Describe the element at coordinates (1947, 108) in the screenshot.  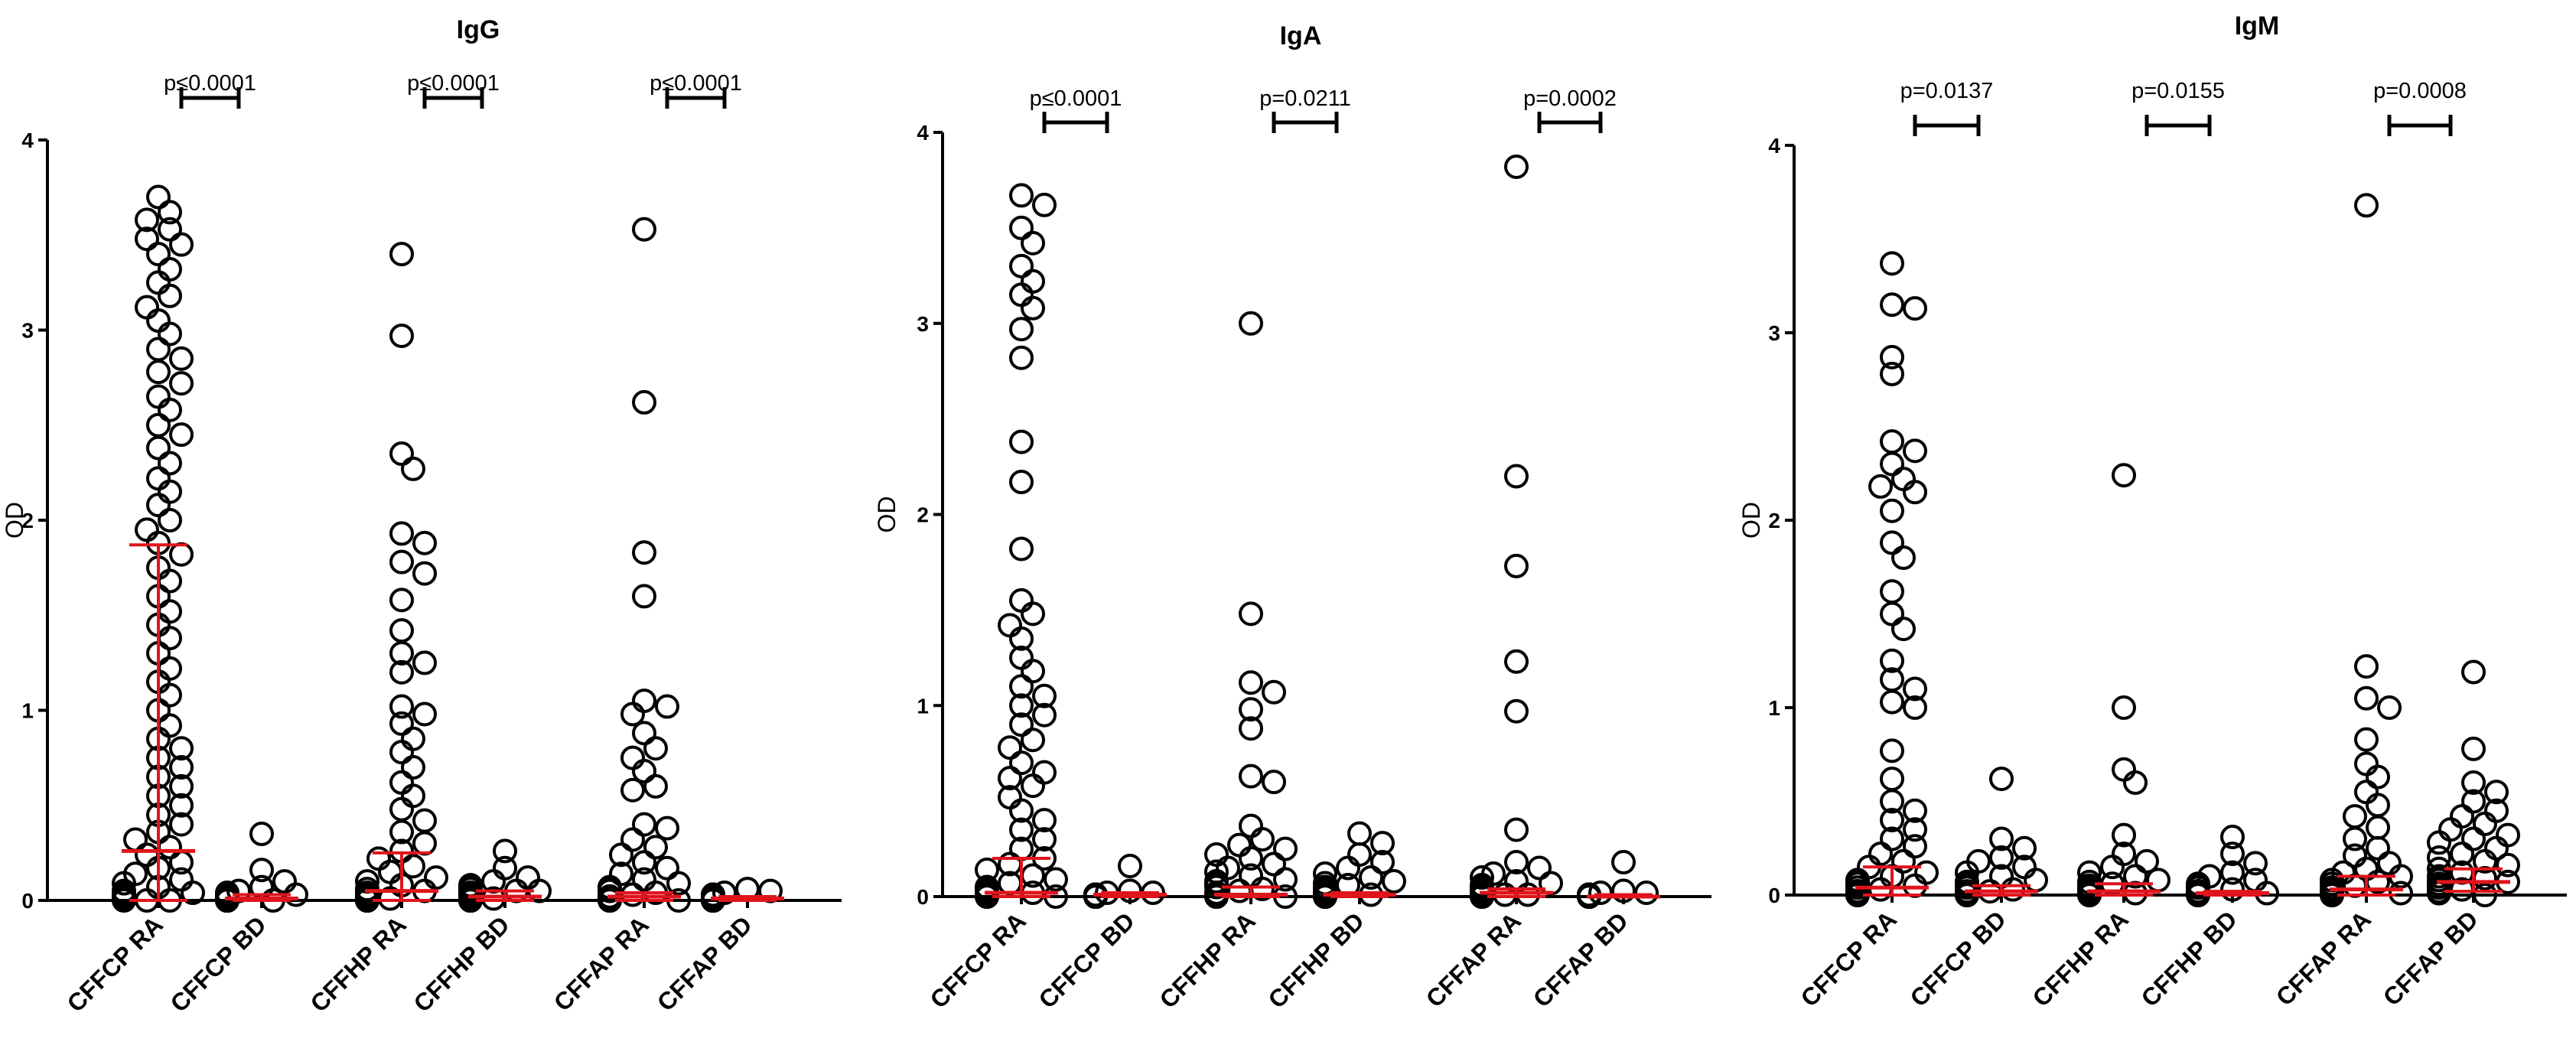
I see `significance-bracket: p=0.0137` at that location.